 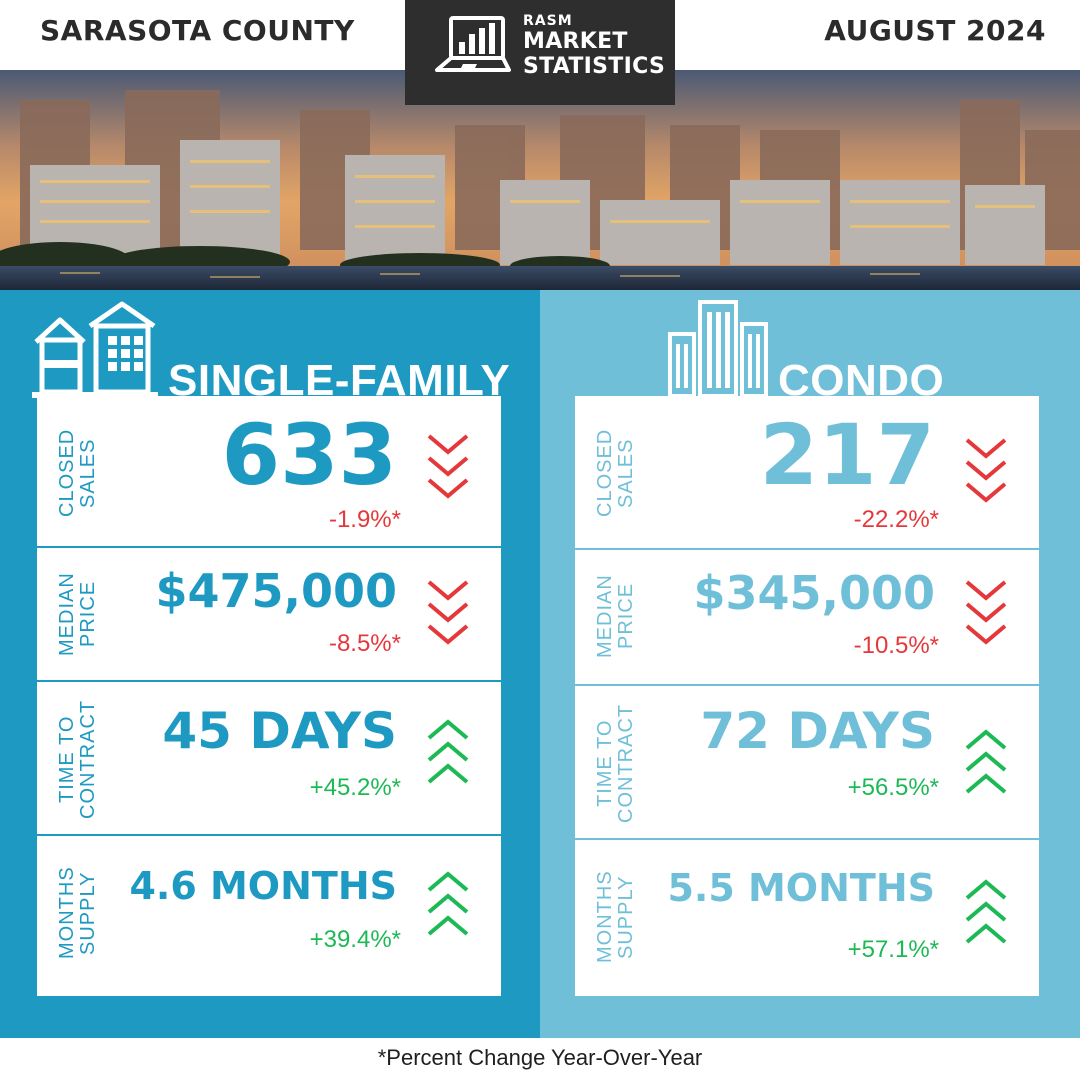 I want to click on metric-change: -8.5%*, so click(x=364, y=643).